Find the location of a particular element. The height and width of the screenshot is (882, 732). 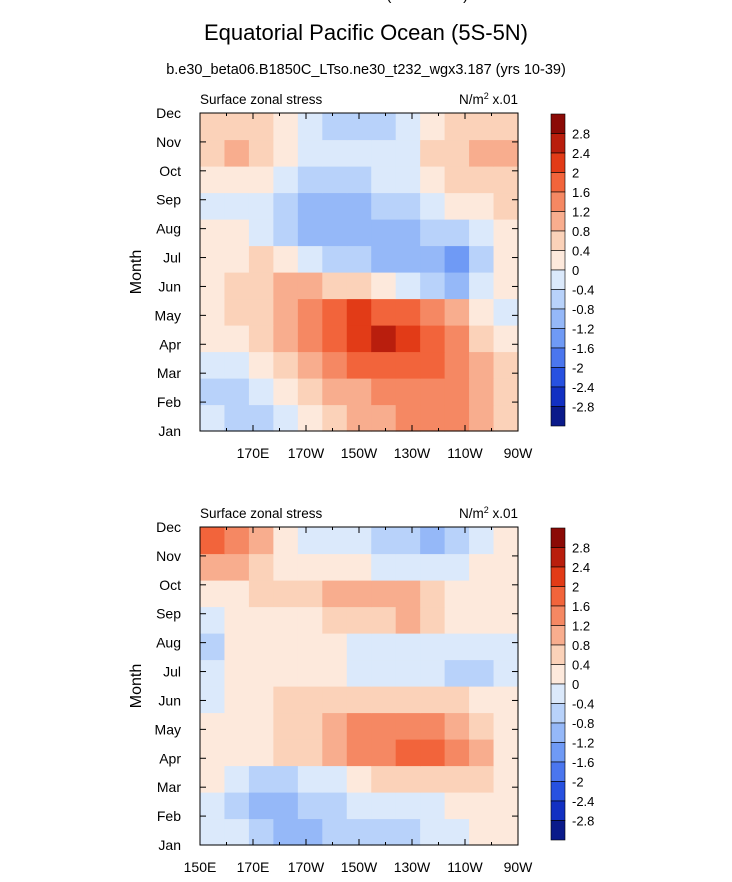

units-superscript: 2 is located at coordinates (486, 96).